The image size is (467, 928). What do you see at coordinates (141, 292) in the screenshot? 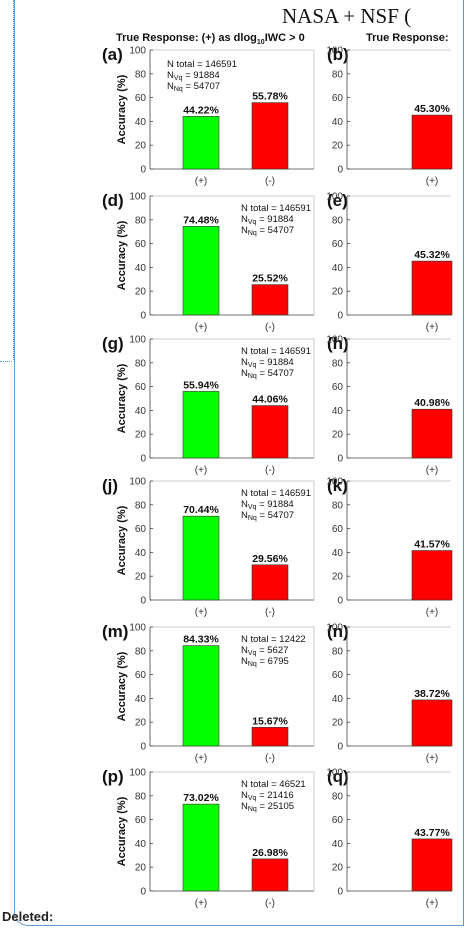
I see `panel-d-ytick-label: 20` at bounding box center [141, 292].